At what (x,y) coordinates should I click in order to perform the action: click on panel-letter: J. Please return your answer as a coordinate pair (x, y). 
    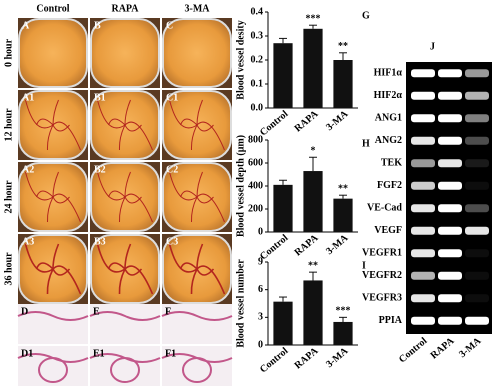
    Looking at the image, I should click on (432, 46).